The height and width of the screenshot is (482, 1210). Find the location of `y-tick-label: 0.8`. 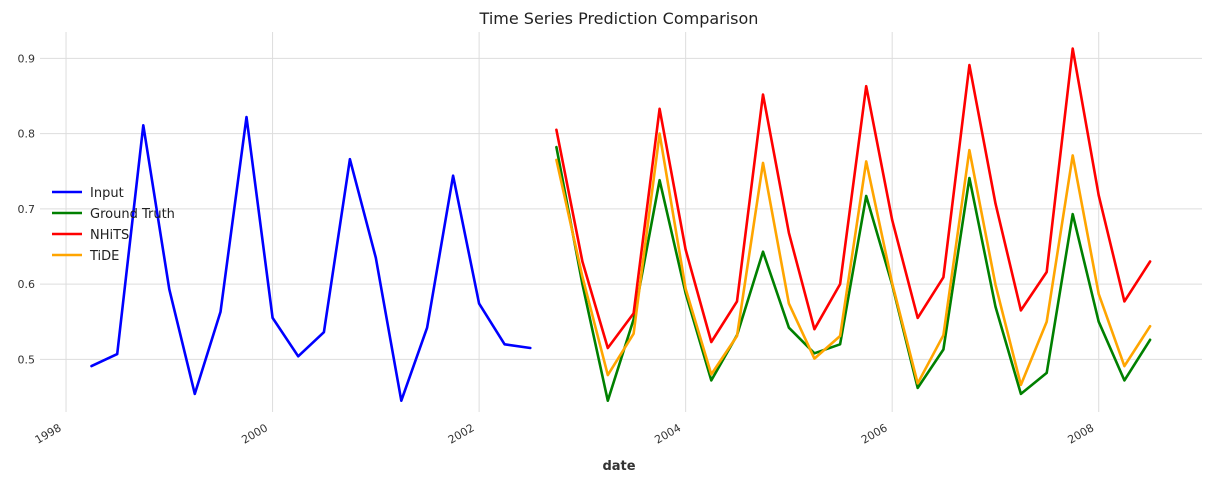

y-tick-label: 0.8 is located at coordinates (27, 134).